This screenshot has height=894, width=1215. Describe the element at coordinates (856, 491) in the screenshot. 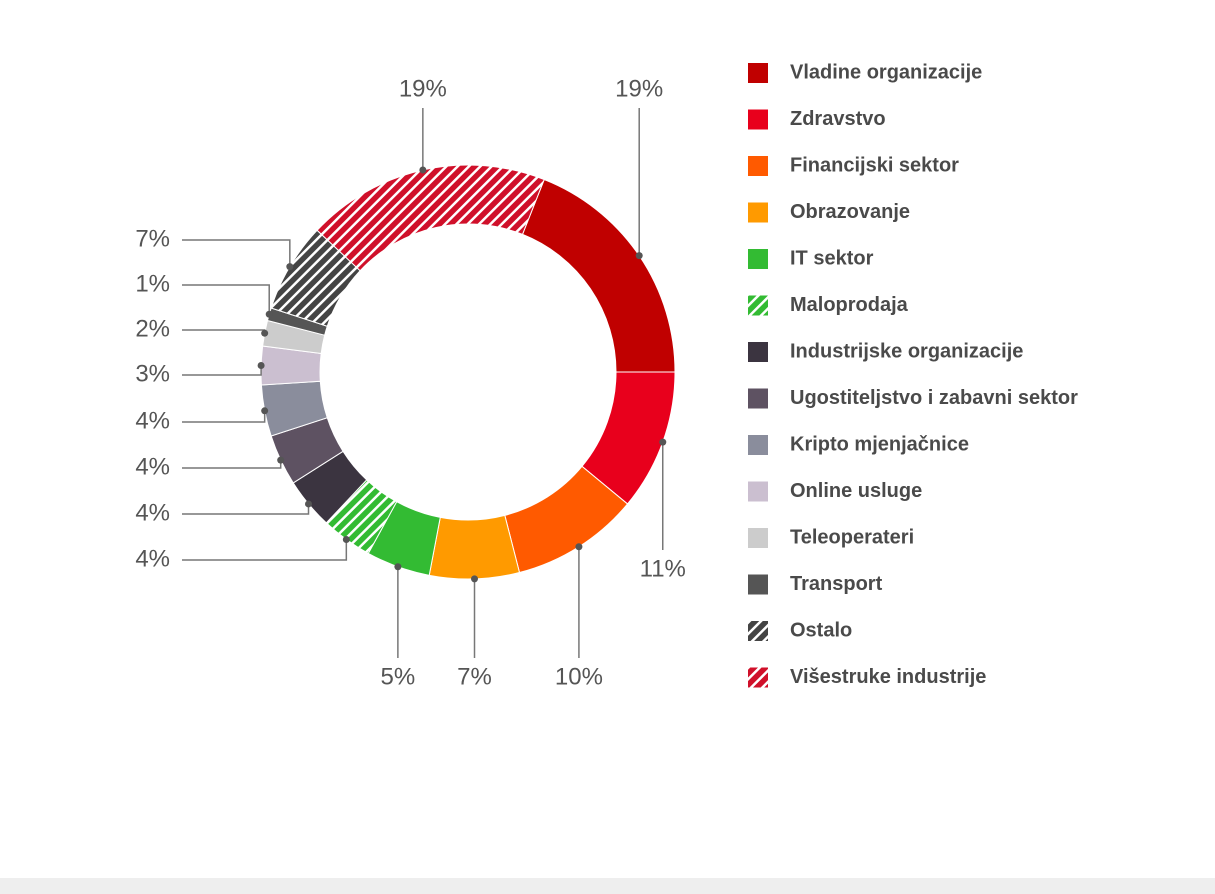

I see `legend-label: Online usluge` at that location.